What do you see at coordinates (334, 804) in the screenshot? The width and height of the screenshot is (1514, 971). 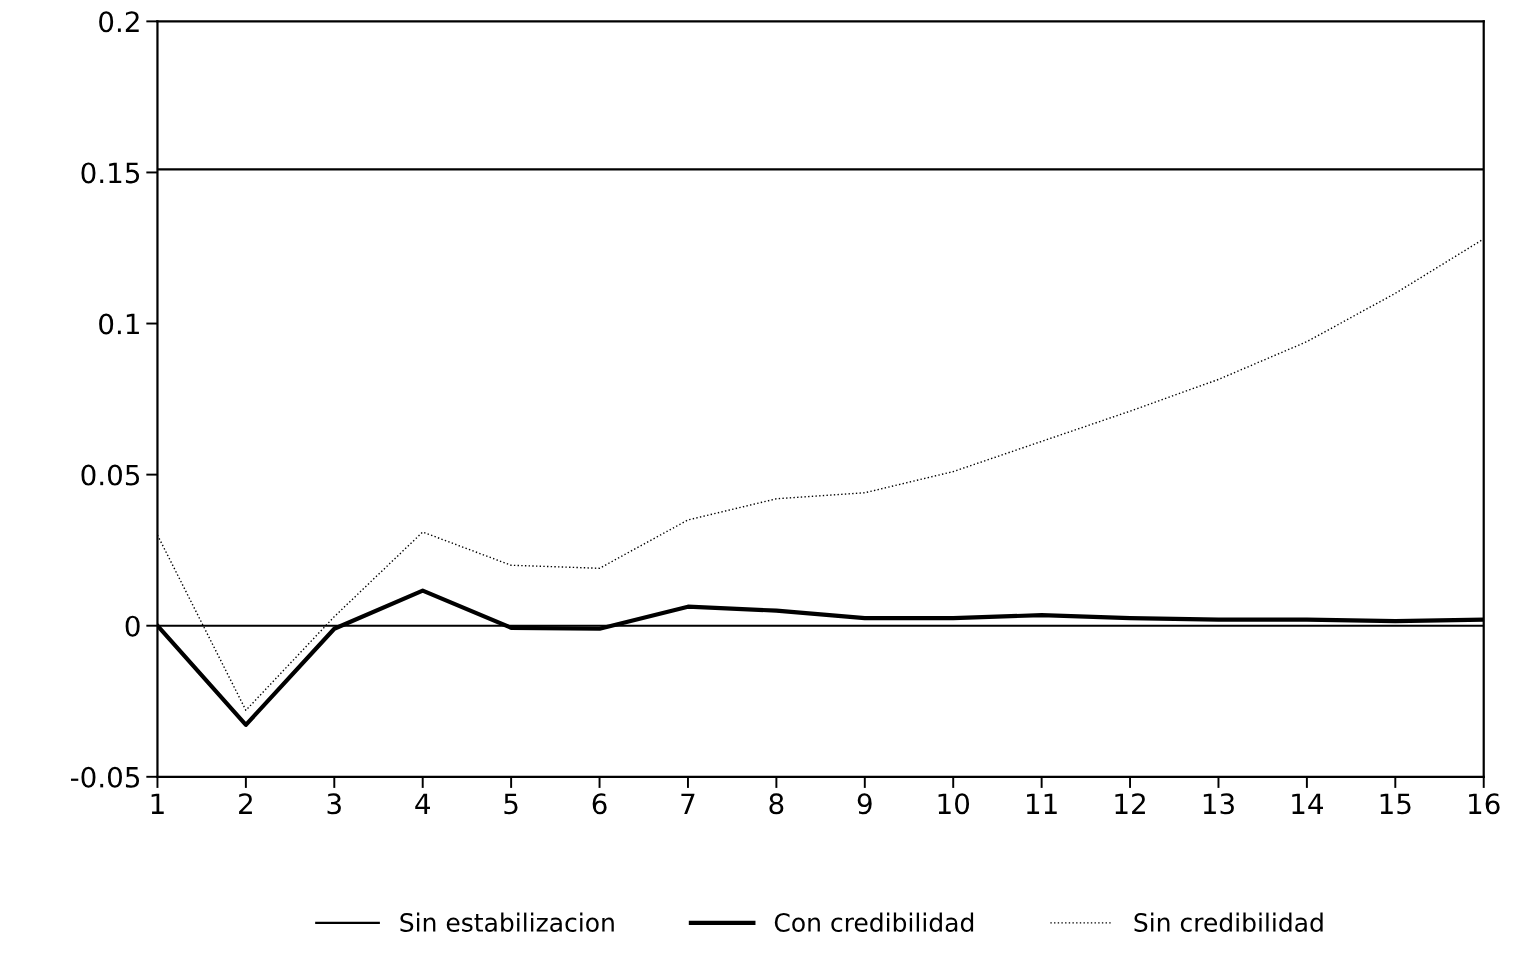 I see `x-tick-label: 3` at bounding box center [334, 804].